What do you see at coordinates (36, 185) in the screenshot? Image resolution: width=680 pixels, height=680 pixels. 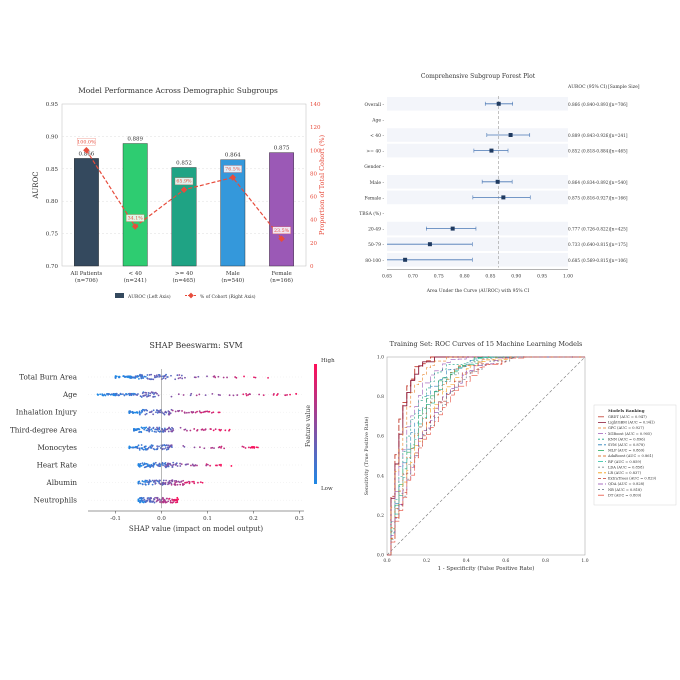 I see `bar-y-axis-label: AUROC` at bounding box center [36, 185].